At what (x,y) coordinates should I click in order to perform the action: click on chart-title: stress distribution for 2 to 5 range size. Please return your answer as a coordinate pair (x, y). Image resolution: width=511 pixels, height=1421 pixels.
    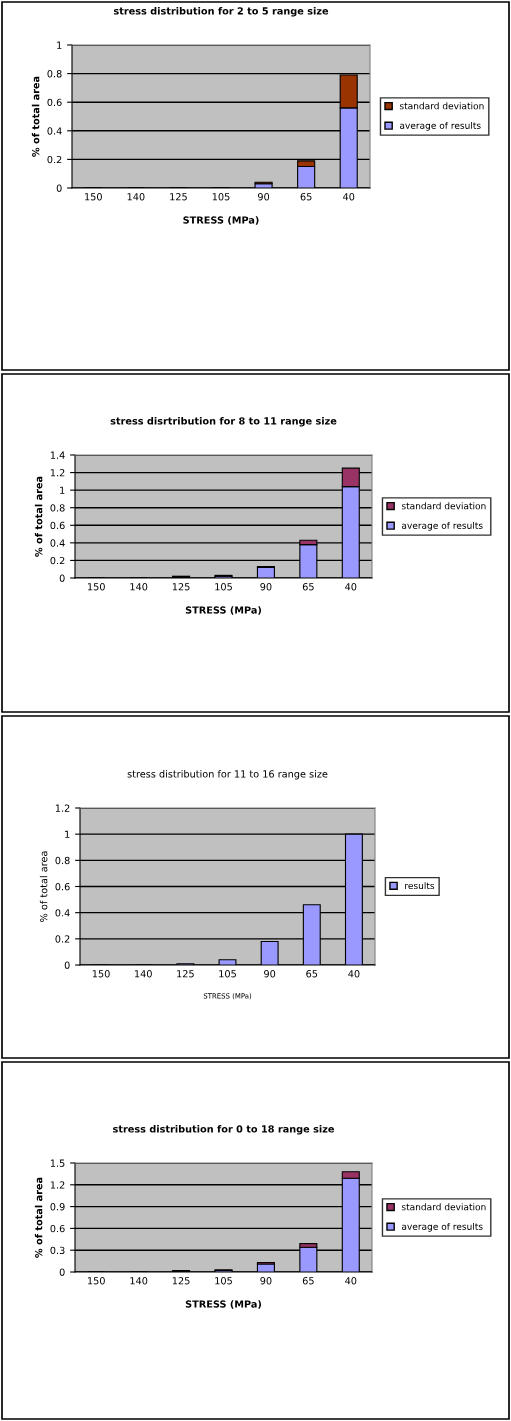
    Looking at the image, I should click on (221, 12).